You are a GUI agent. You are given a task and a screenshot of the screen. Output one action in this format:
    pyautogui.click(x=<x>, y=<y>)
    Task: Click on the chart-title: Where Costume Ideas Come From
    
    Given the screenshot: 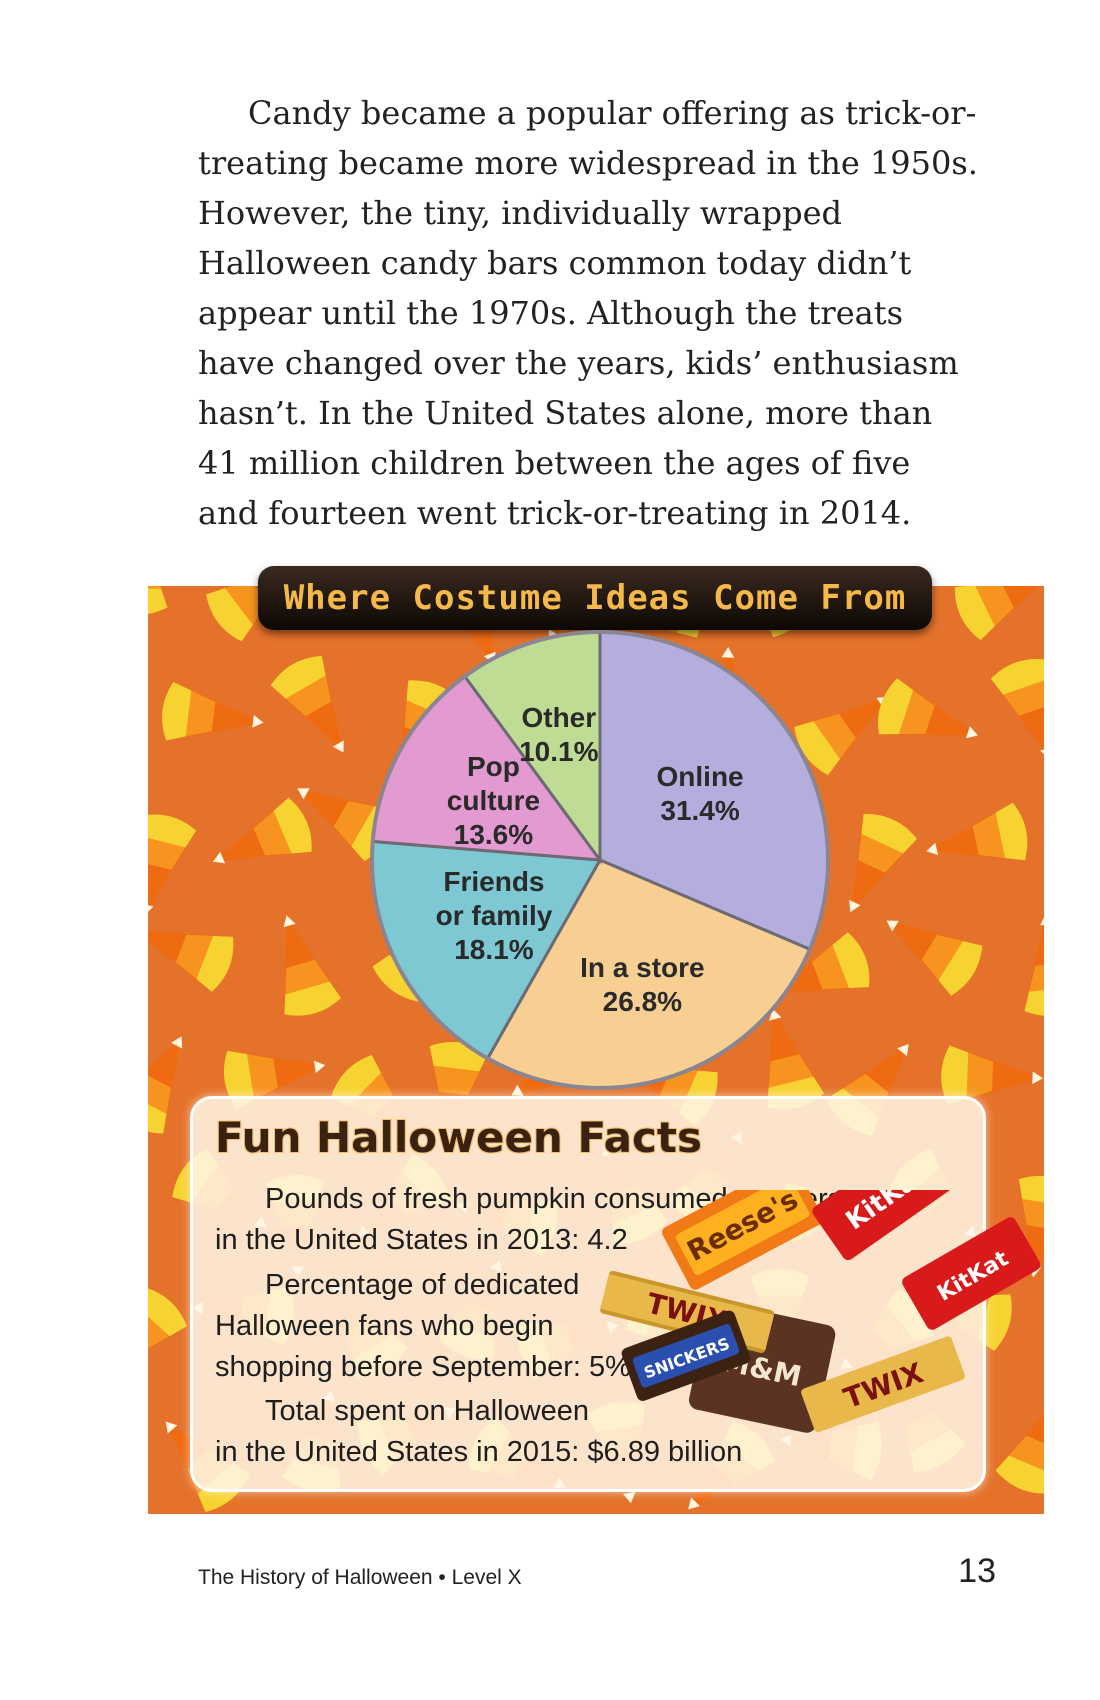 What is the action you would take?
    pyautogui.click(x=595, y=598)
    